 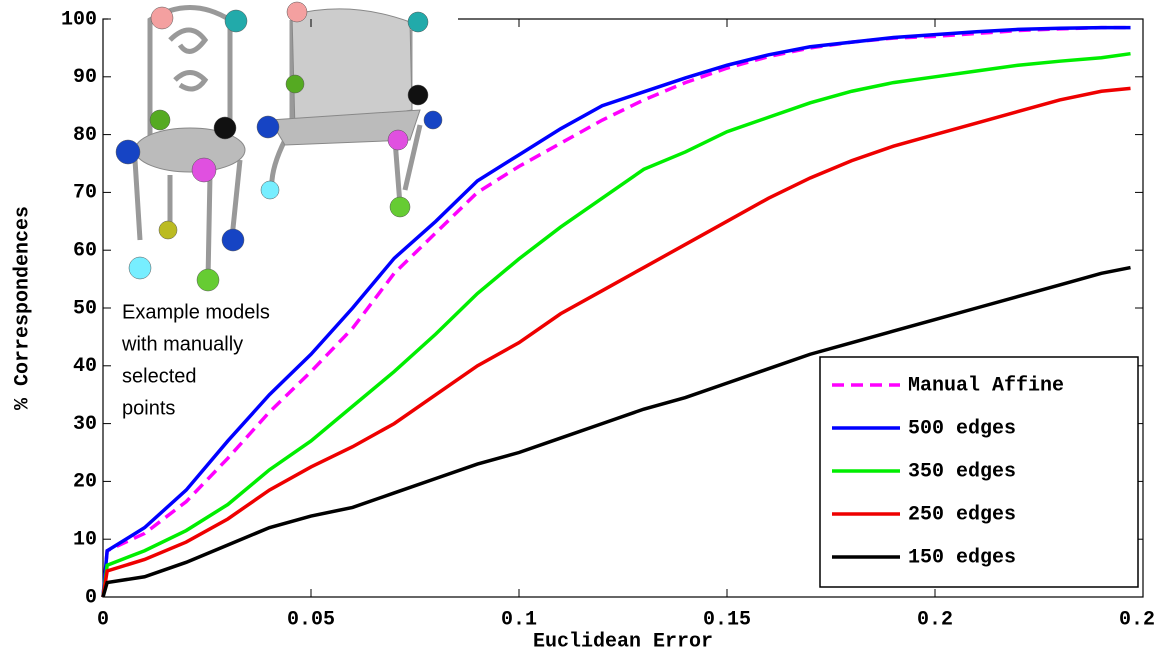 What do you see at coordinates (22, 308) in the screenshot?
I see `y-axis-label: % Correspondences` at bounding box center [22, 308].